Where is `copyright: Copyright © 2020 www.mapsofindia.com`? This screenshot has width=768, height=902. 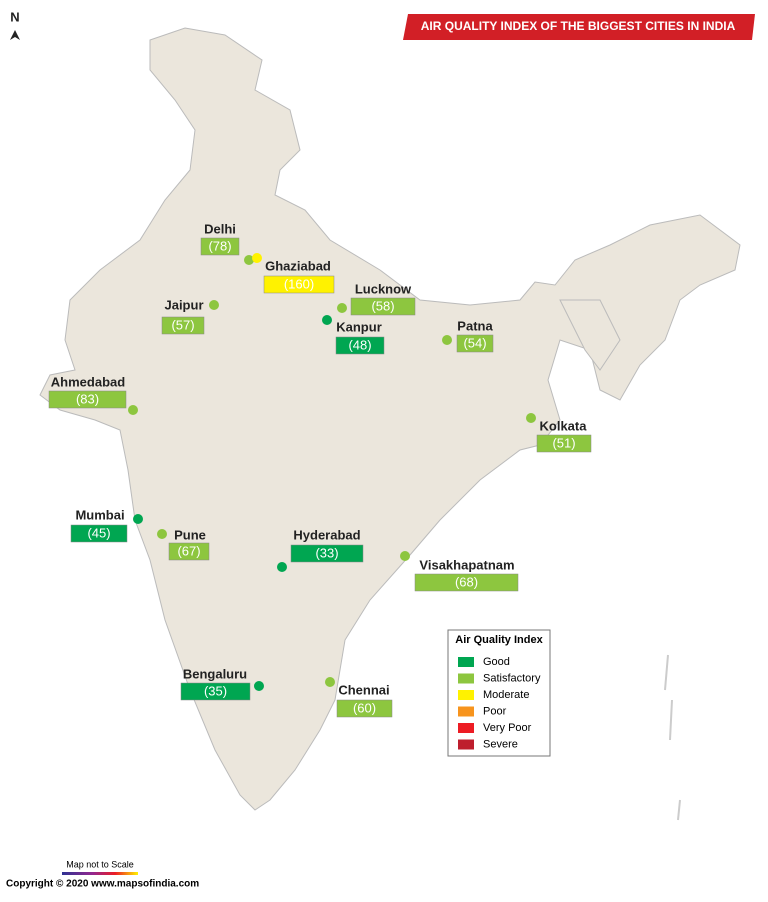 copyright: Copyright © 2020 www.mapsofindia.com is located at coordinates (102, 884).